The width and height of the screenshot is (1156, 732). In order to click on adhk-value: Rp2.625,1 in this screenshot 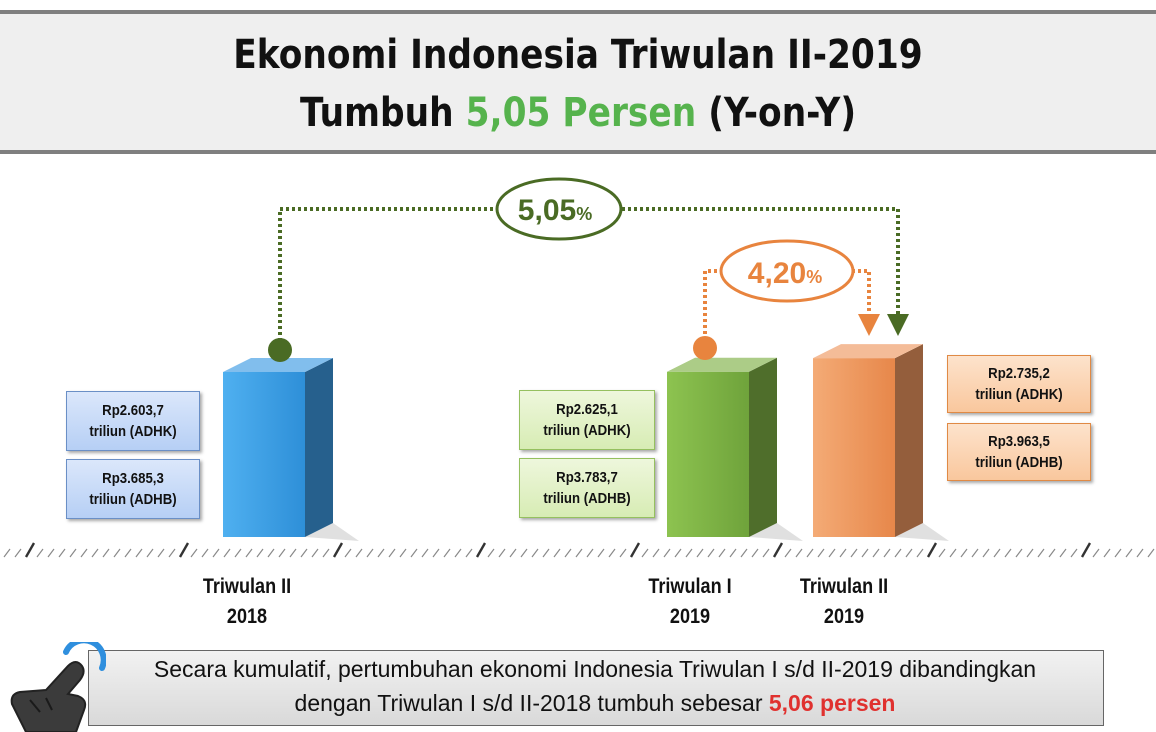, I will do `click(587, 409)`.